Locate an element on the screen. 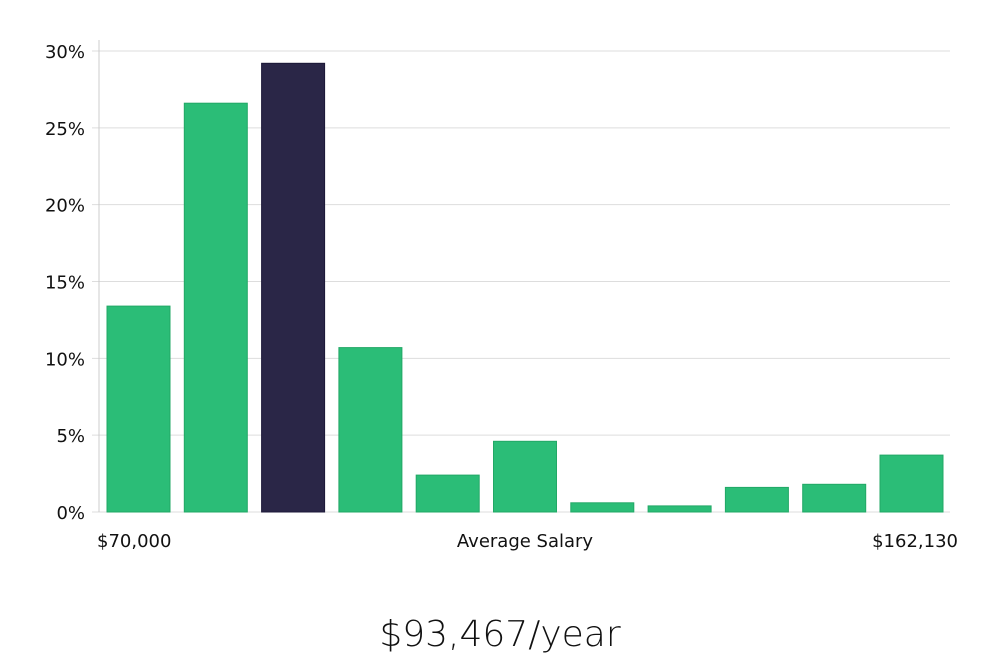 The width and height of the screenshot is (1000, 665). average-salary-value: $93,467/year is located at coordinates (500, 634).